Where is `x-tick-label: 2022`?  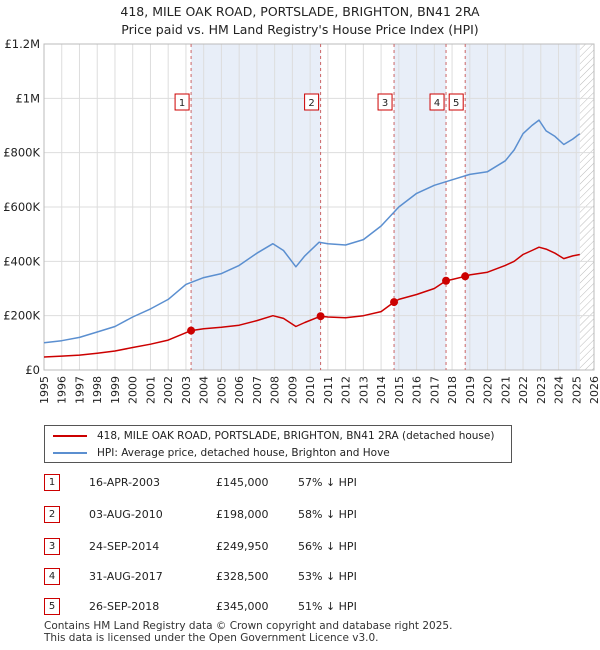
x-tick-label: 2022 is located at coordinates (523, 390).